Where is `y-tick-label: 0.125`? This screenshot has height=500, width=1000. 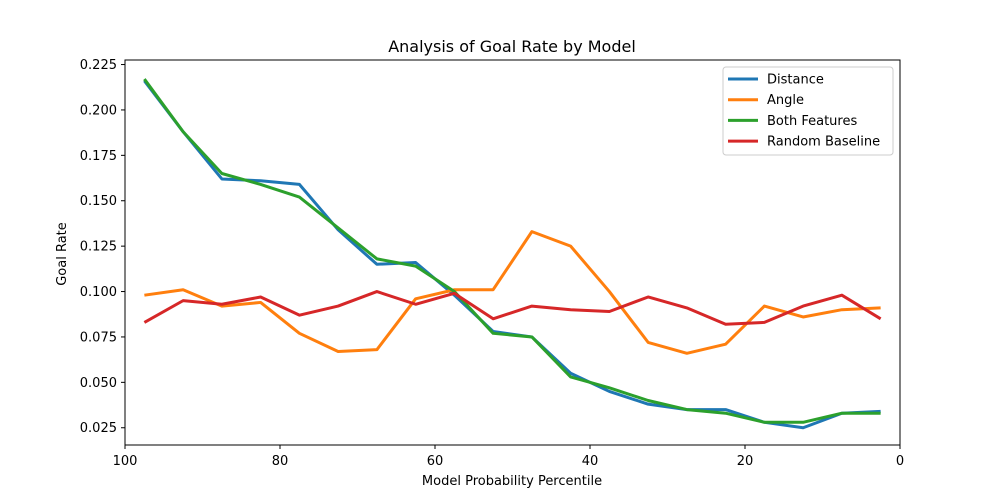 y-tick-label: 0.125 is located at coordinates (98, 247).